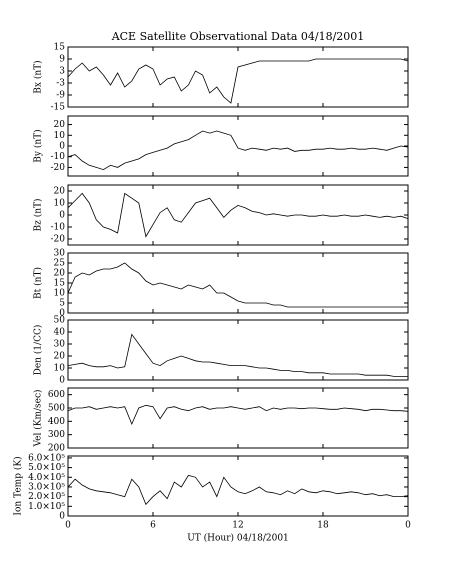  I want to click on y-tick-label: 4.0×10⁵, so click(46, 478).